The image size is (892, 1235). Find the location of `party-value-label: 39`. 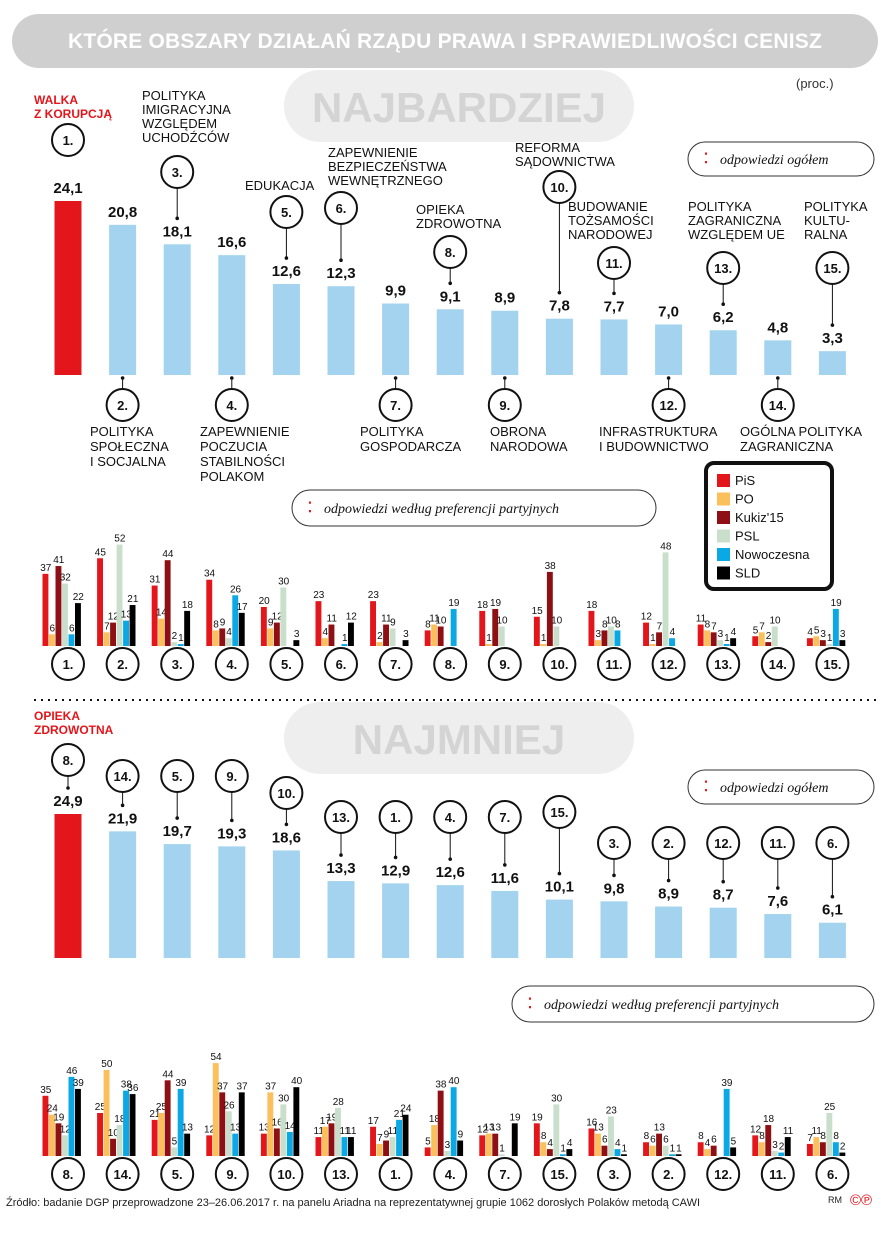

party-value-label: 39 is located at coordinates (181, 1083).